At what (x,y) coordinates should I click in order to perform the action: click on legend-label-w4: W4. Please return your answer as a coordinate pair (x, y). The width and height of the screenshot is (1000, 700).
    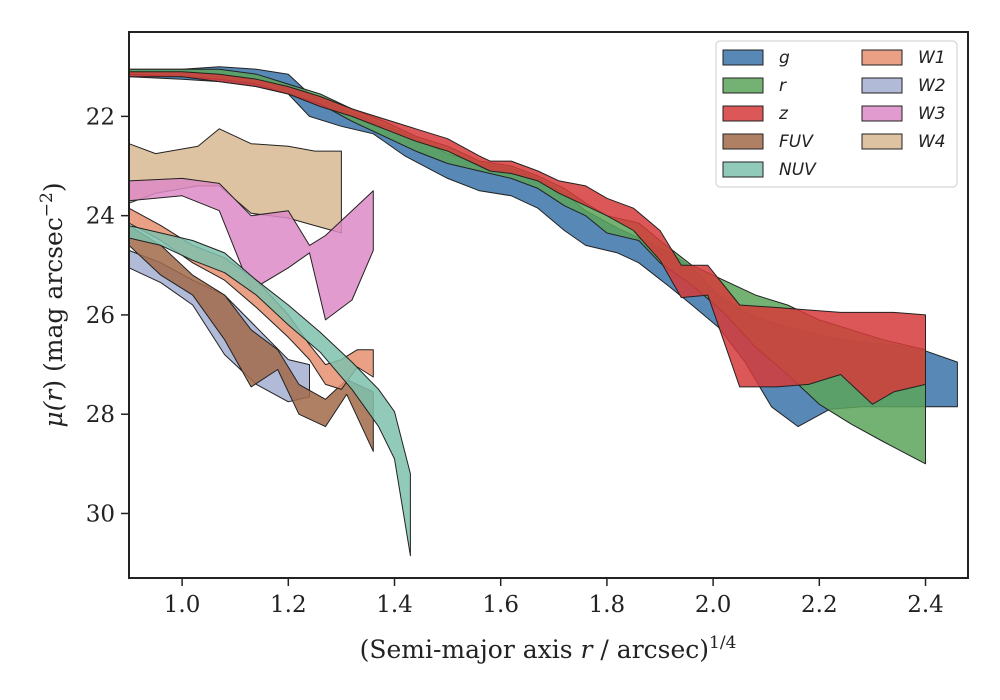
    Looking at the image, I should click on (932, 142).